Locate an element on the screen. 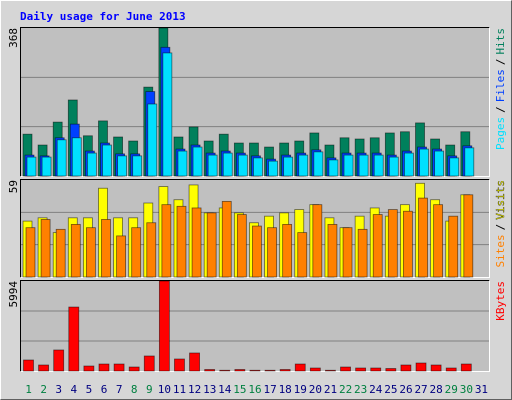  y-max-label: 5994 is located at coordinates (13, 294).